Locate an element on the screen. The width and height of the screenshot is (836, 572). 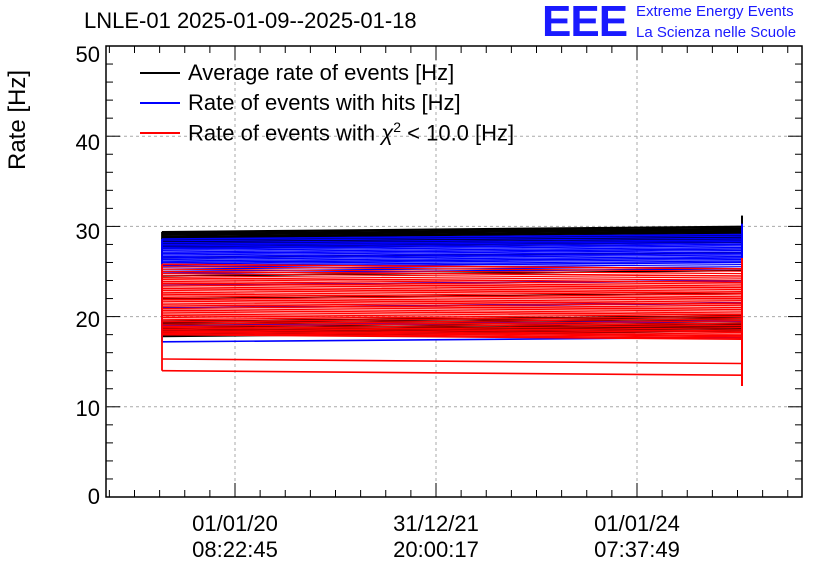
x-tick-label: 31/12/21 20:00:17 is located at coordinates (436, 537).